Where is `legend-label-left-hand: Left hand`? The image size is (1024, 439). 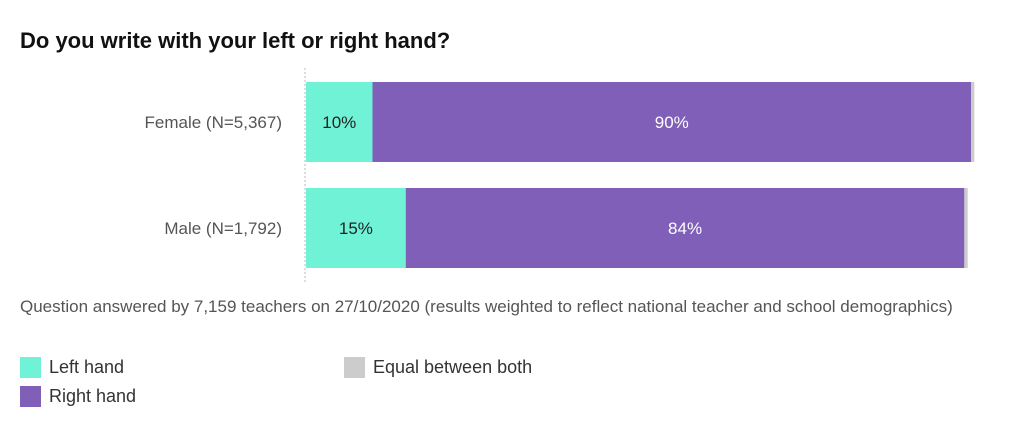 legend-label-left-hand: Left hand is located at coordinates (87, 367).